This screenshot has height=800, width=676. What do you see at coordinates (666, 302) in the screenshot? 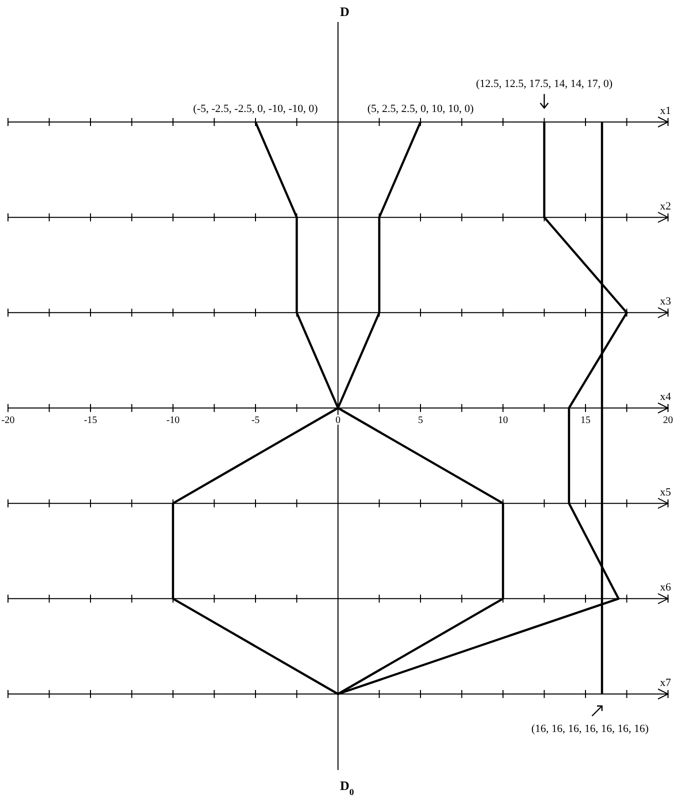
I see `y-tick-label: x3` at bounding box center [666, 302].